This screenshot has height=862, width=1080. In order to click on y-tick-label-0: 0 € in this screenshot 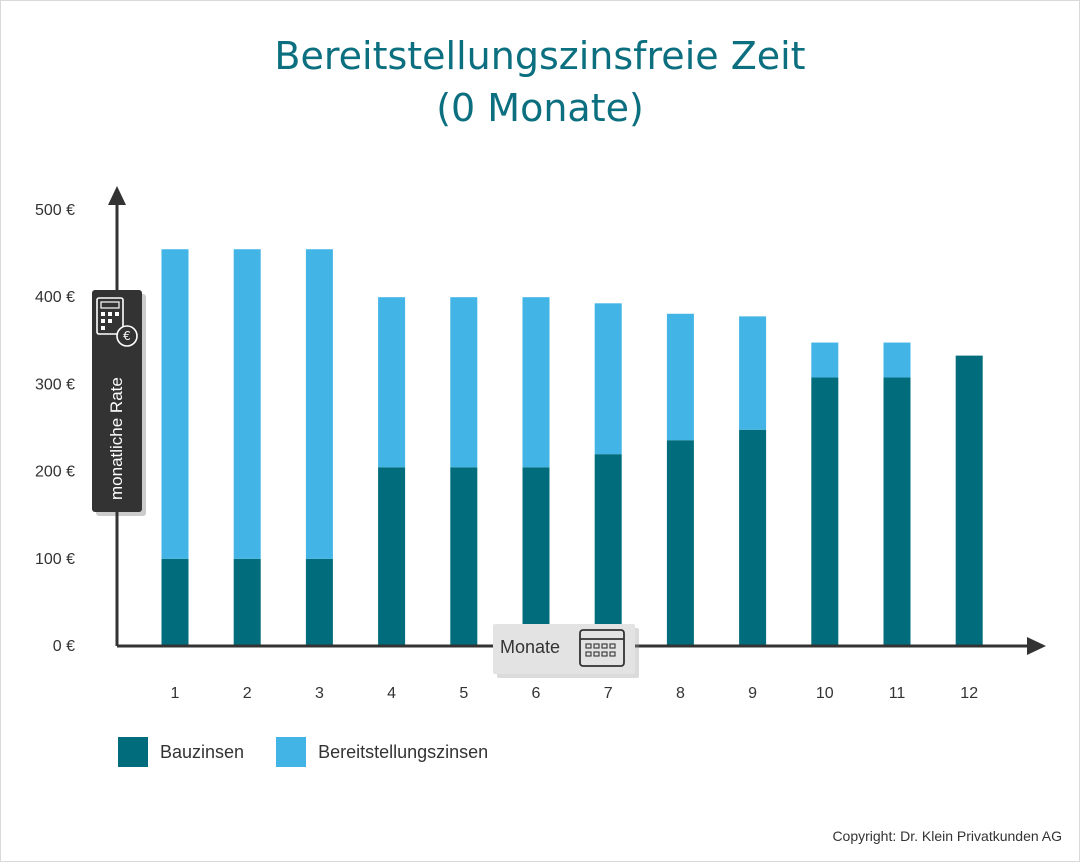, I will do `click(64, 646)`.